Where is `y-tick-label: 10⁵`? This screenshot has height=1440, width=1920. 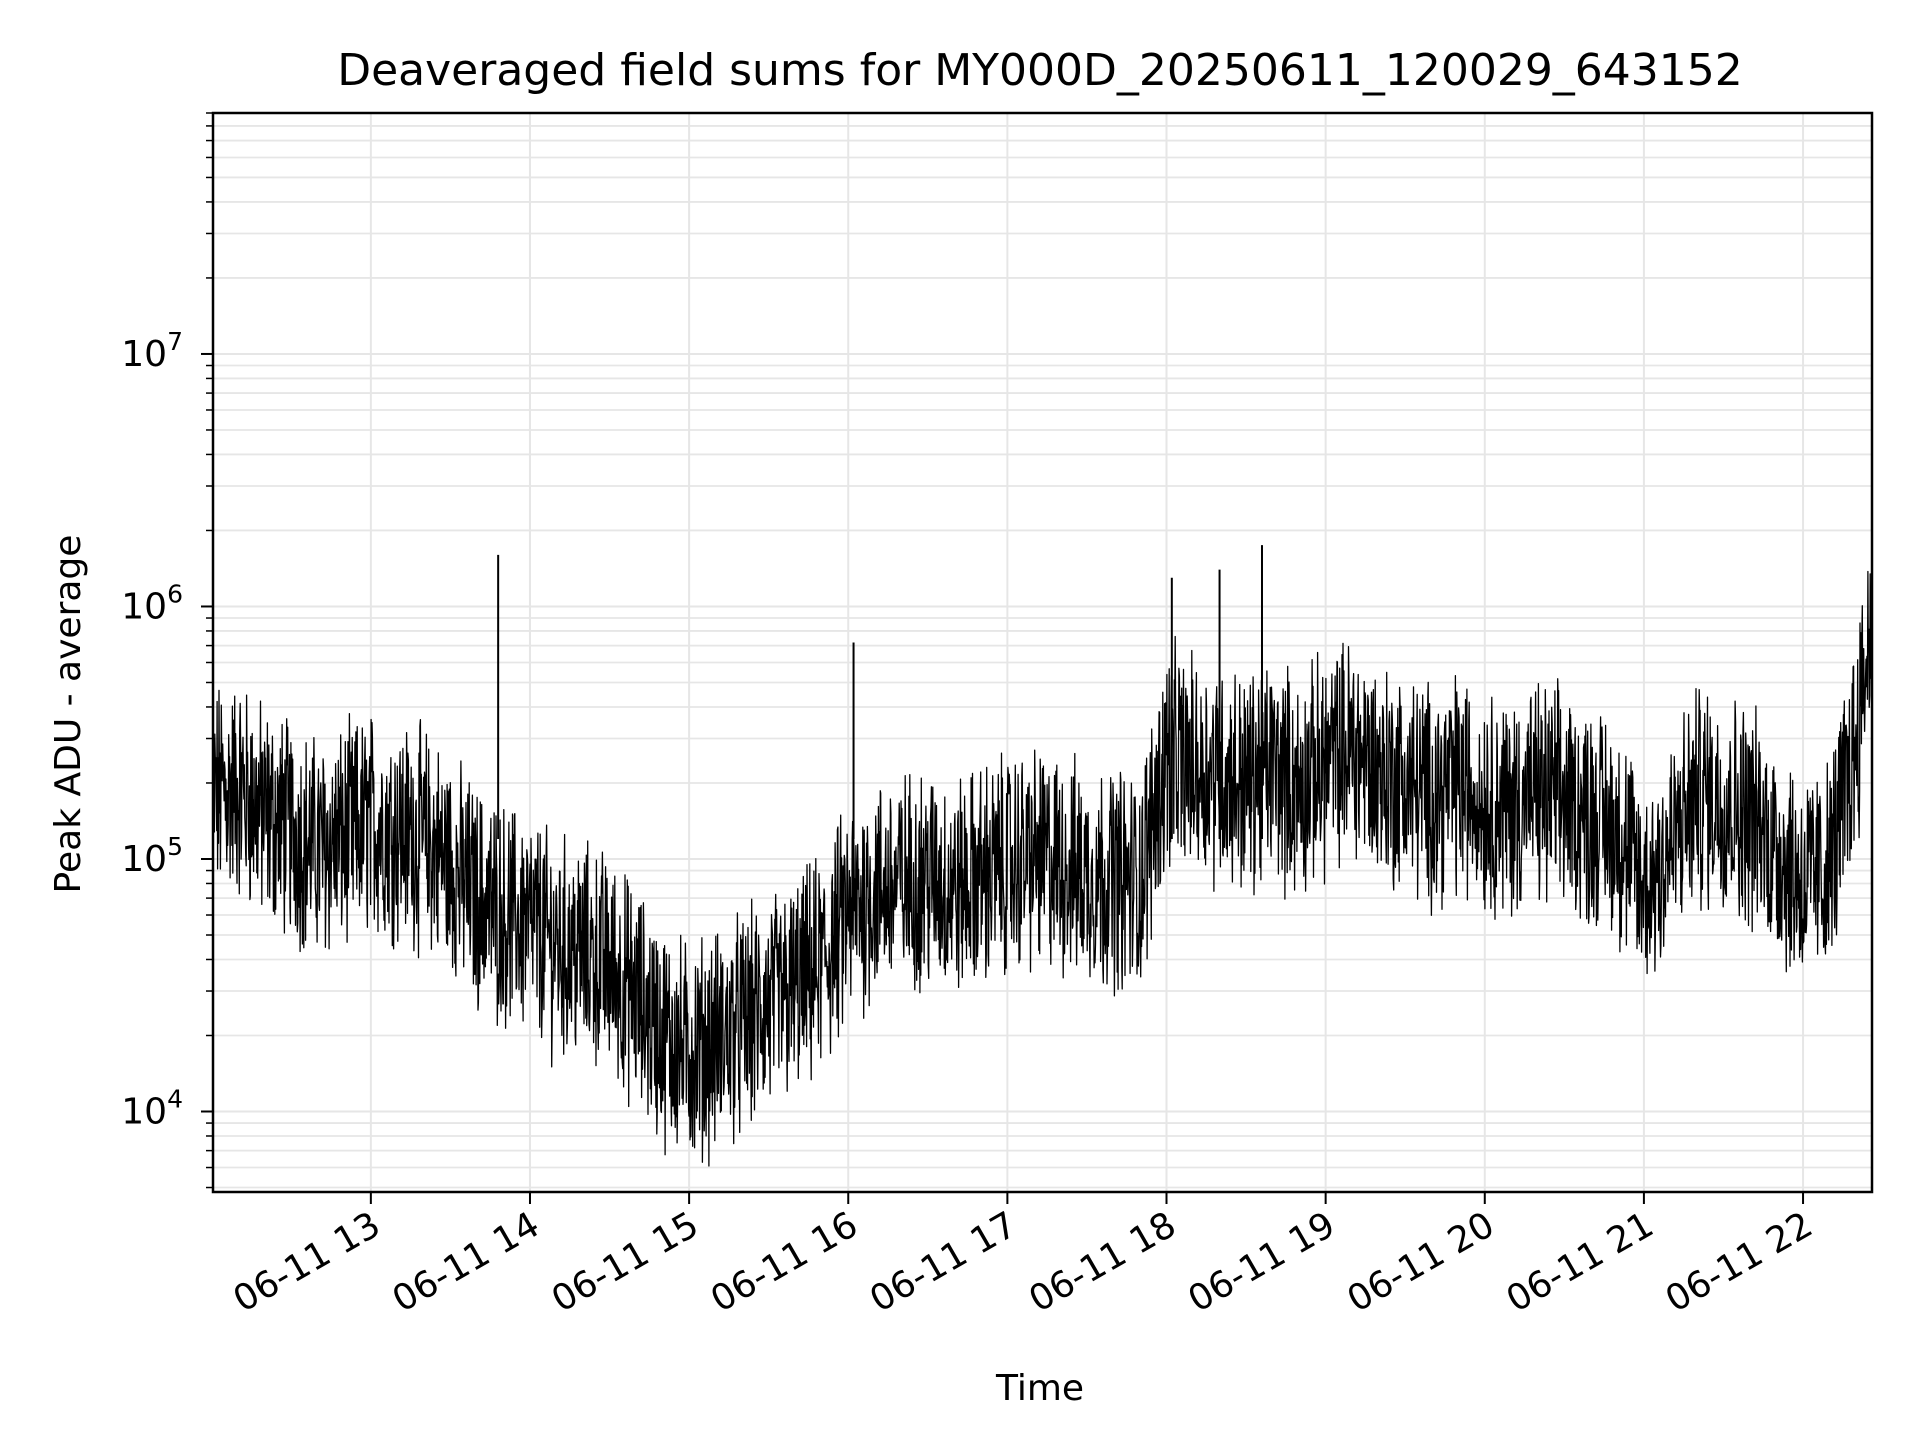
y-tick-label: 10⁵ is located at coordinates (152, 856).